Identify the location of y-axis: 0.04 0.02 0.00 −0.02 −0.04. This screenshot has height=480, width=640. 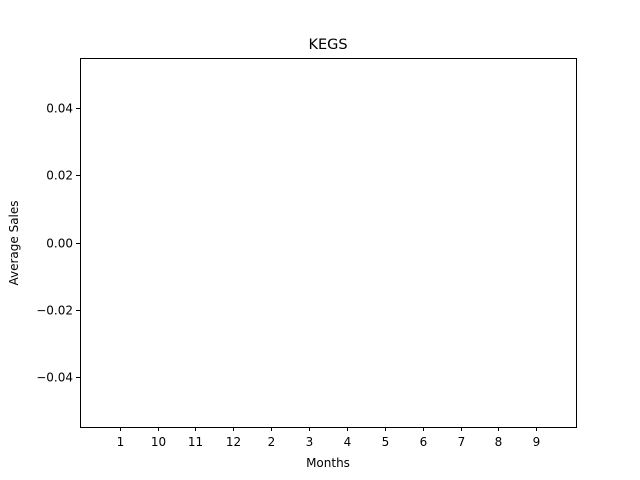
(58, 243).